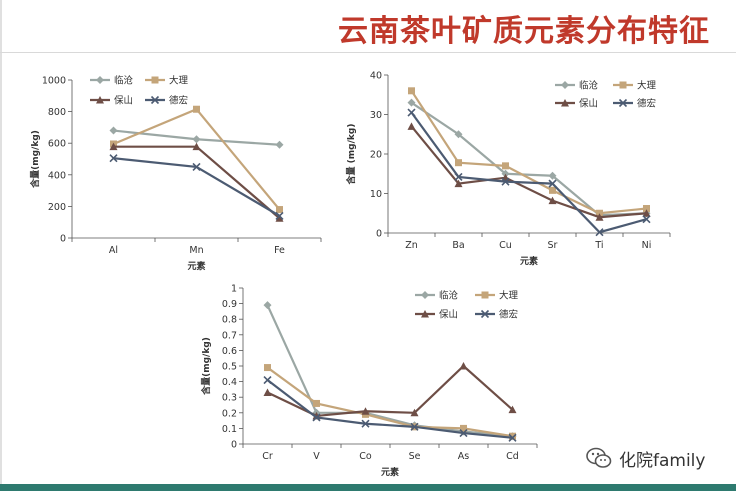 The width and height of the screenshot is (736, 491). I want to click on x-tick-label: Fe, so click(279, 250).